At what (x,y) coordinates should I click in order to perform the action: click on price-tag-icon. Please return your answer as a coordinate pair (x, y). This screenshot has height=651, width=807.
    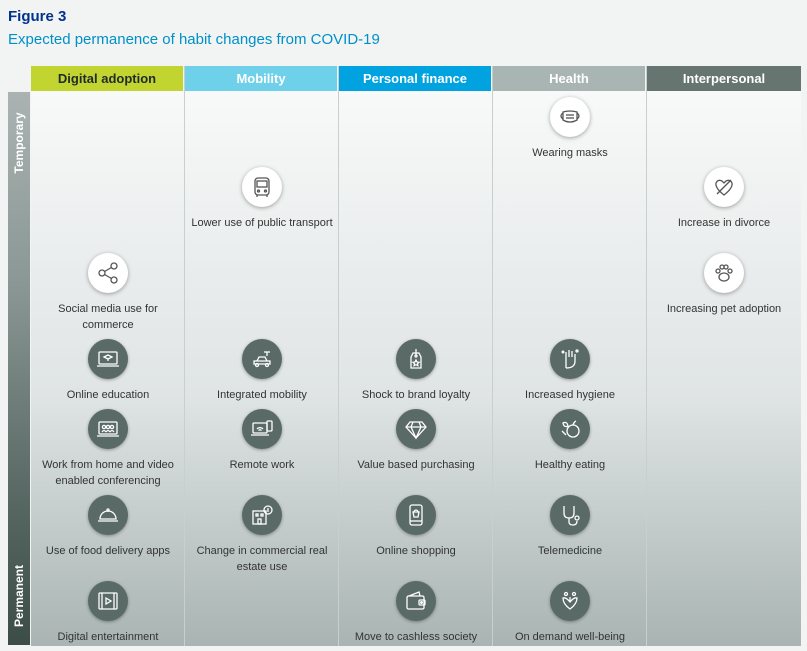
    Looking at the image, I should click on (416, 359).